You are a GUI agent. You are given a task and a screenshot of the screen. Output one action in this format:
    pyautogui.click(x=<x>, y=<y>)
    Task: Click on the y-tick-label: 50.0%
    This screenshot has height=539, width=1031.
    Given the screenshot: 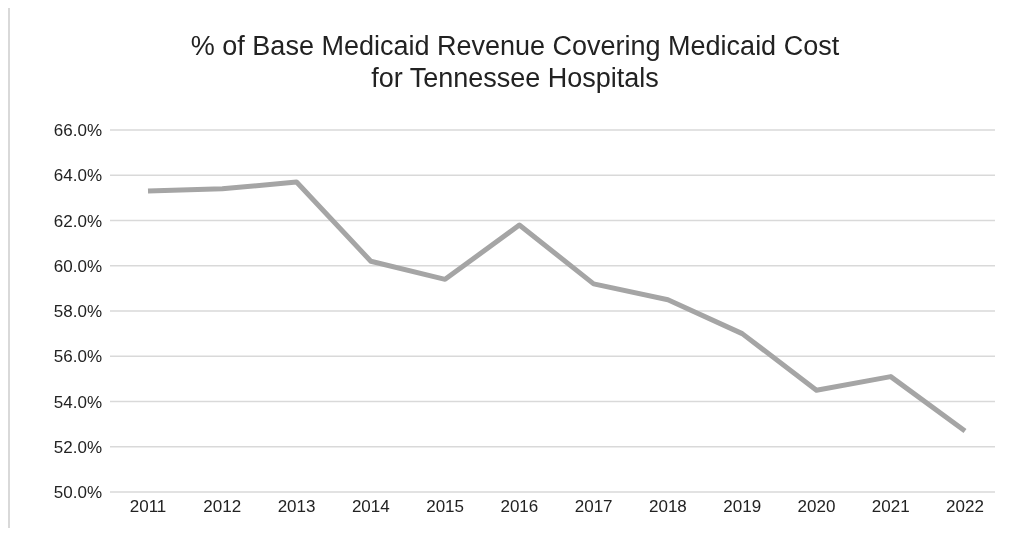 What is the action you would take?
    pyautogui.click(x=77, y=493)
    